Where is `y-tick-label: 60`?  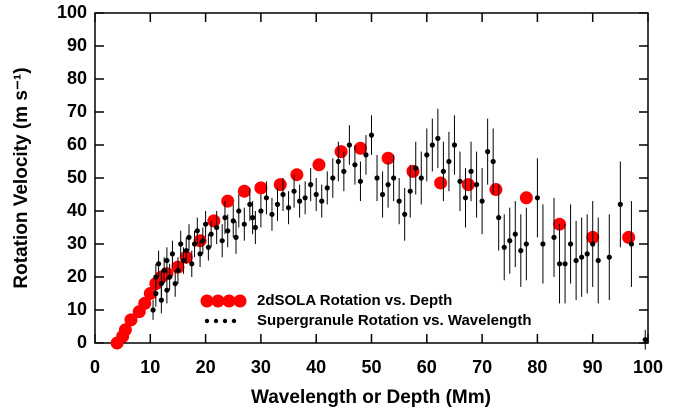 y-tick-label: 60 is located at coordinates (77, 144).